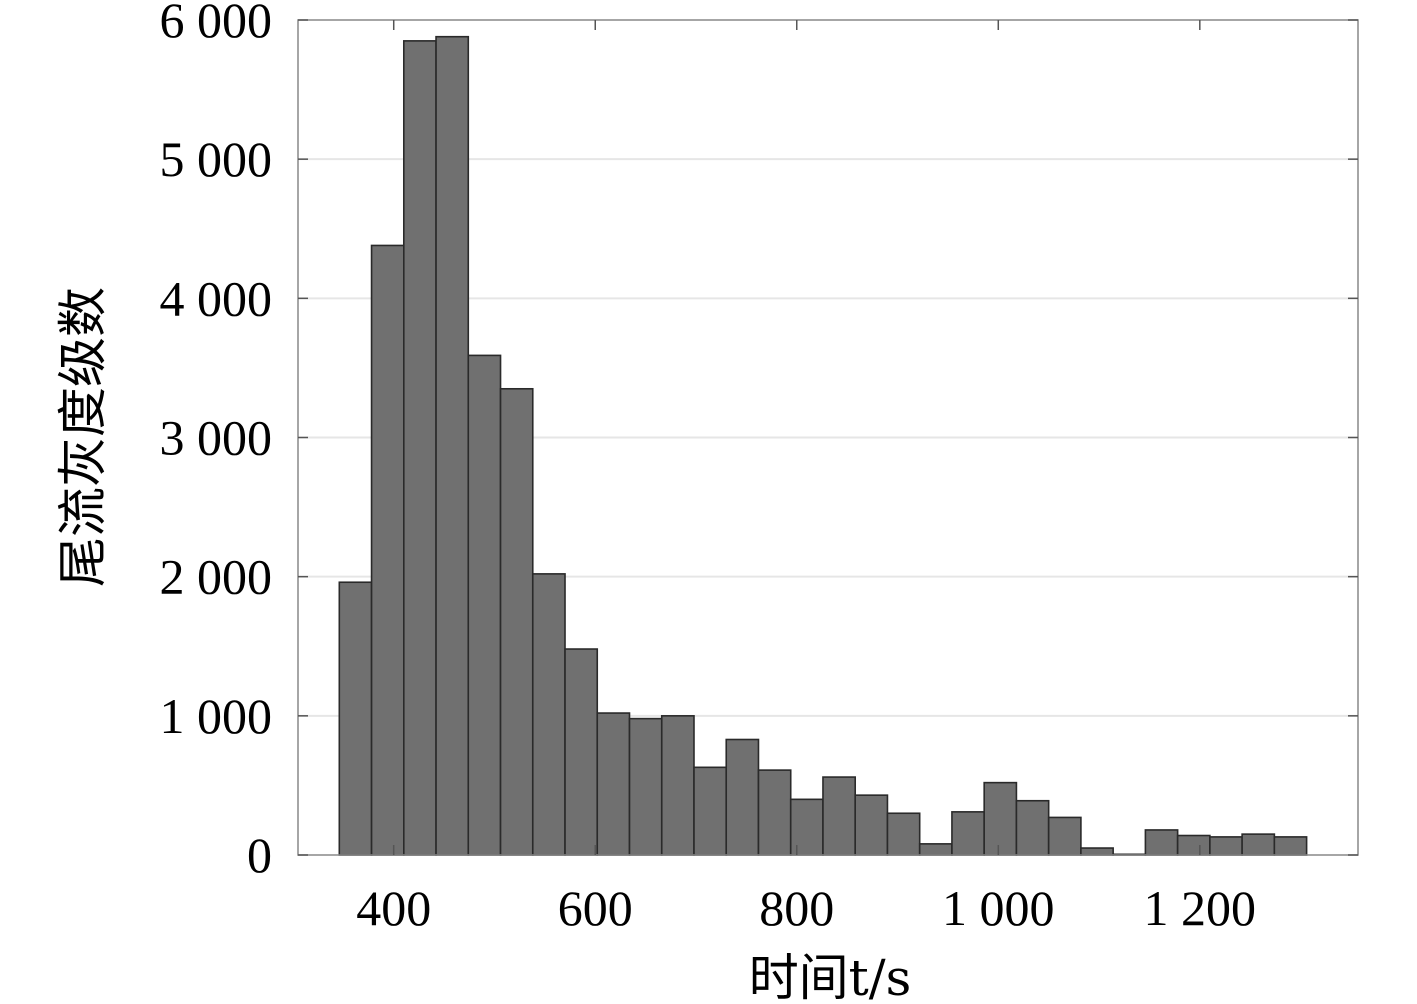 This screenshot has height=1004, width=1417. Describe the element at coordinates (259, 855) in the screenshot. I see `y-tick-label-0: 0` at that location.